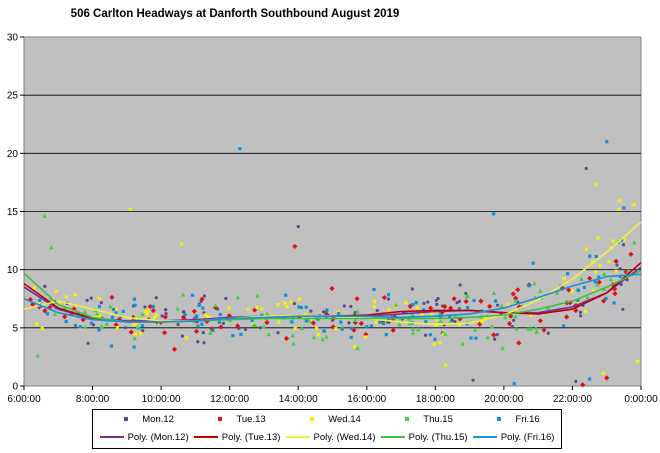 The height and width of the screenshot is (453, 660). Describe the element at coordinates (13, 270) in the screenshot. I see `y-tick-label: 10` at that location.